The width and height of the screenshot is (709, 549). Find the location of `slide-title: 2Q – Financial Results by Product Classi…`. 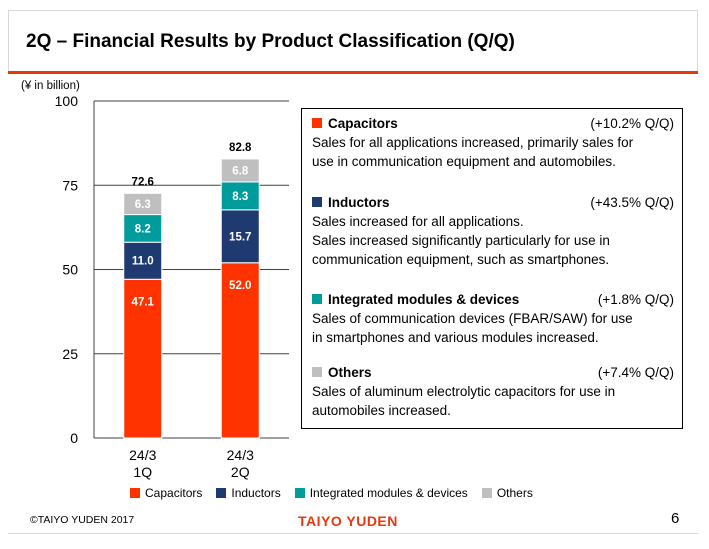

slide-title: 2Q – Financial Results by Product Classi… is located at coordinates (270, 41).